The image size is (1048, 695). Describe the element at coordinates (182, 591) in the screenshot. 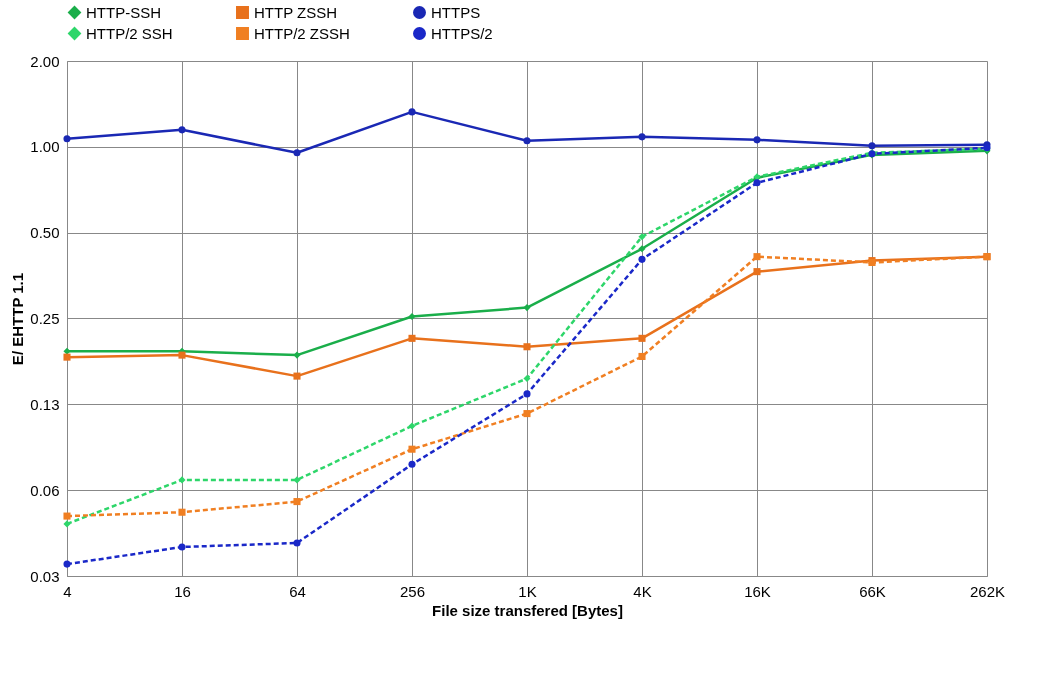

I see `x-tick-label: 16` at that location.